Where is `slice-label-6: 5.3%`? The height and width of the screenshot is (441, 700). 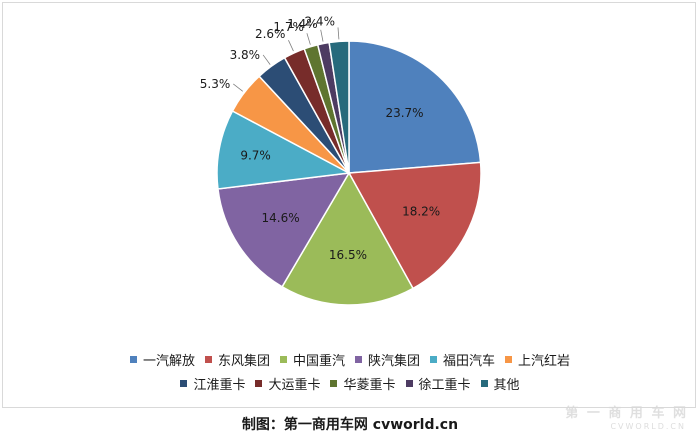
slice-label-6: 5.3% is located at coordinates (215, 84).